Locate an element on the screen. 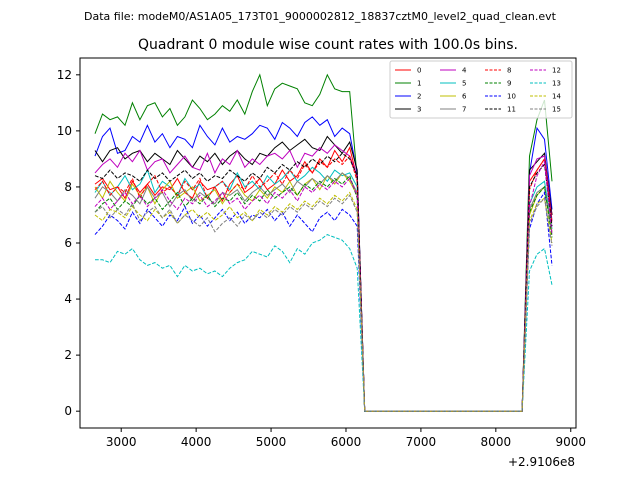 The height and width of the screenshot is (480, 640). x-tick-label: 7000 is located at coordinates (421, 442).